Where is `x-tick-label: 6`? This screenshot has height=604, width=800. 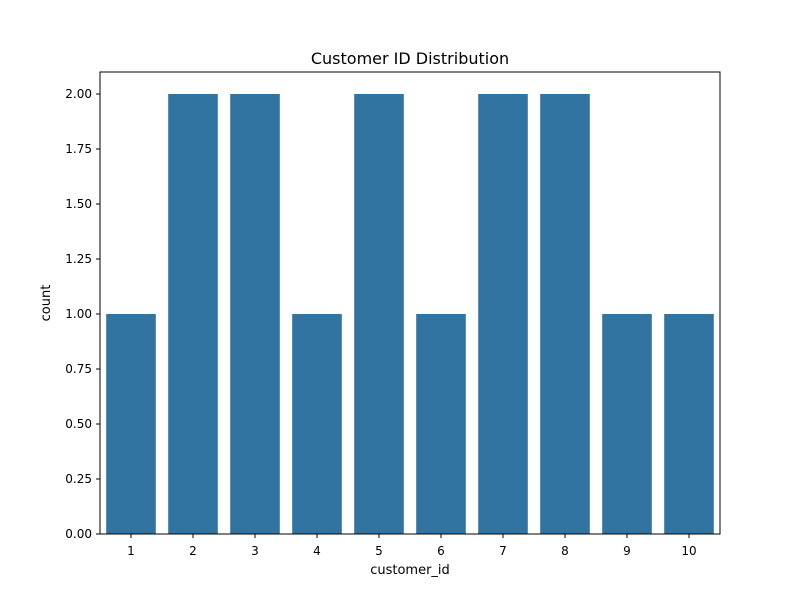 x-tick-label: 6 is located at coordinates (441, 551).